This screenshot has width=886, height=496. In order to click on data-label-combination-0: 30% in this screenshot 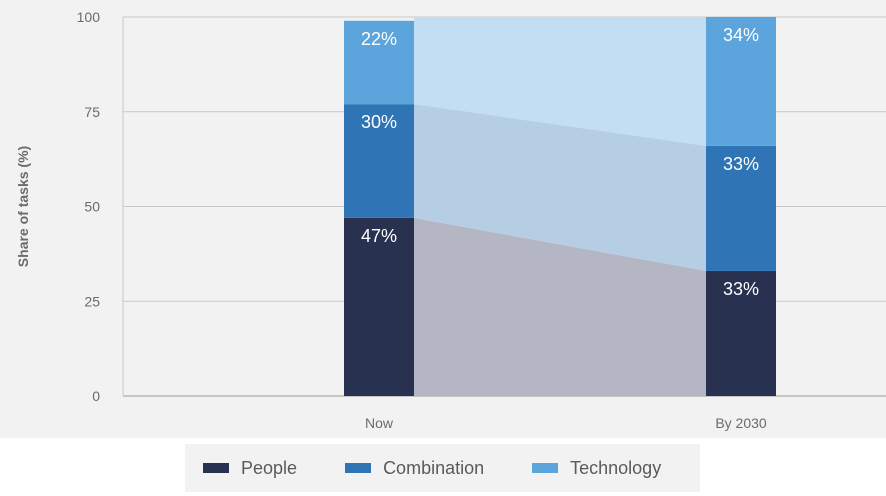, I will do `click(379, 122)`.